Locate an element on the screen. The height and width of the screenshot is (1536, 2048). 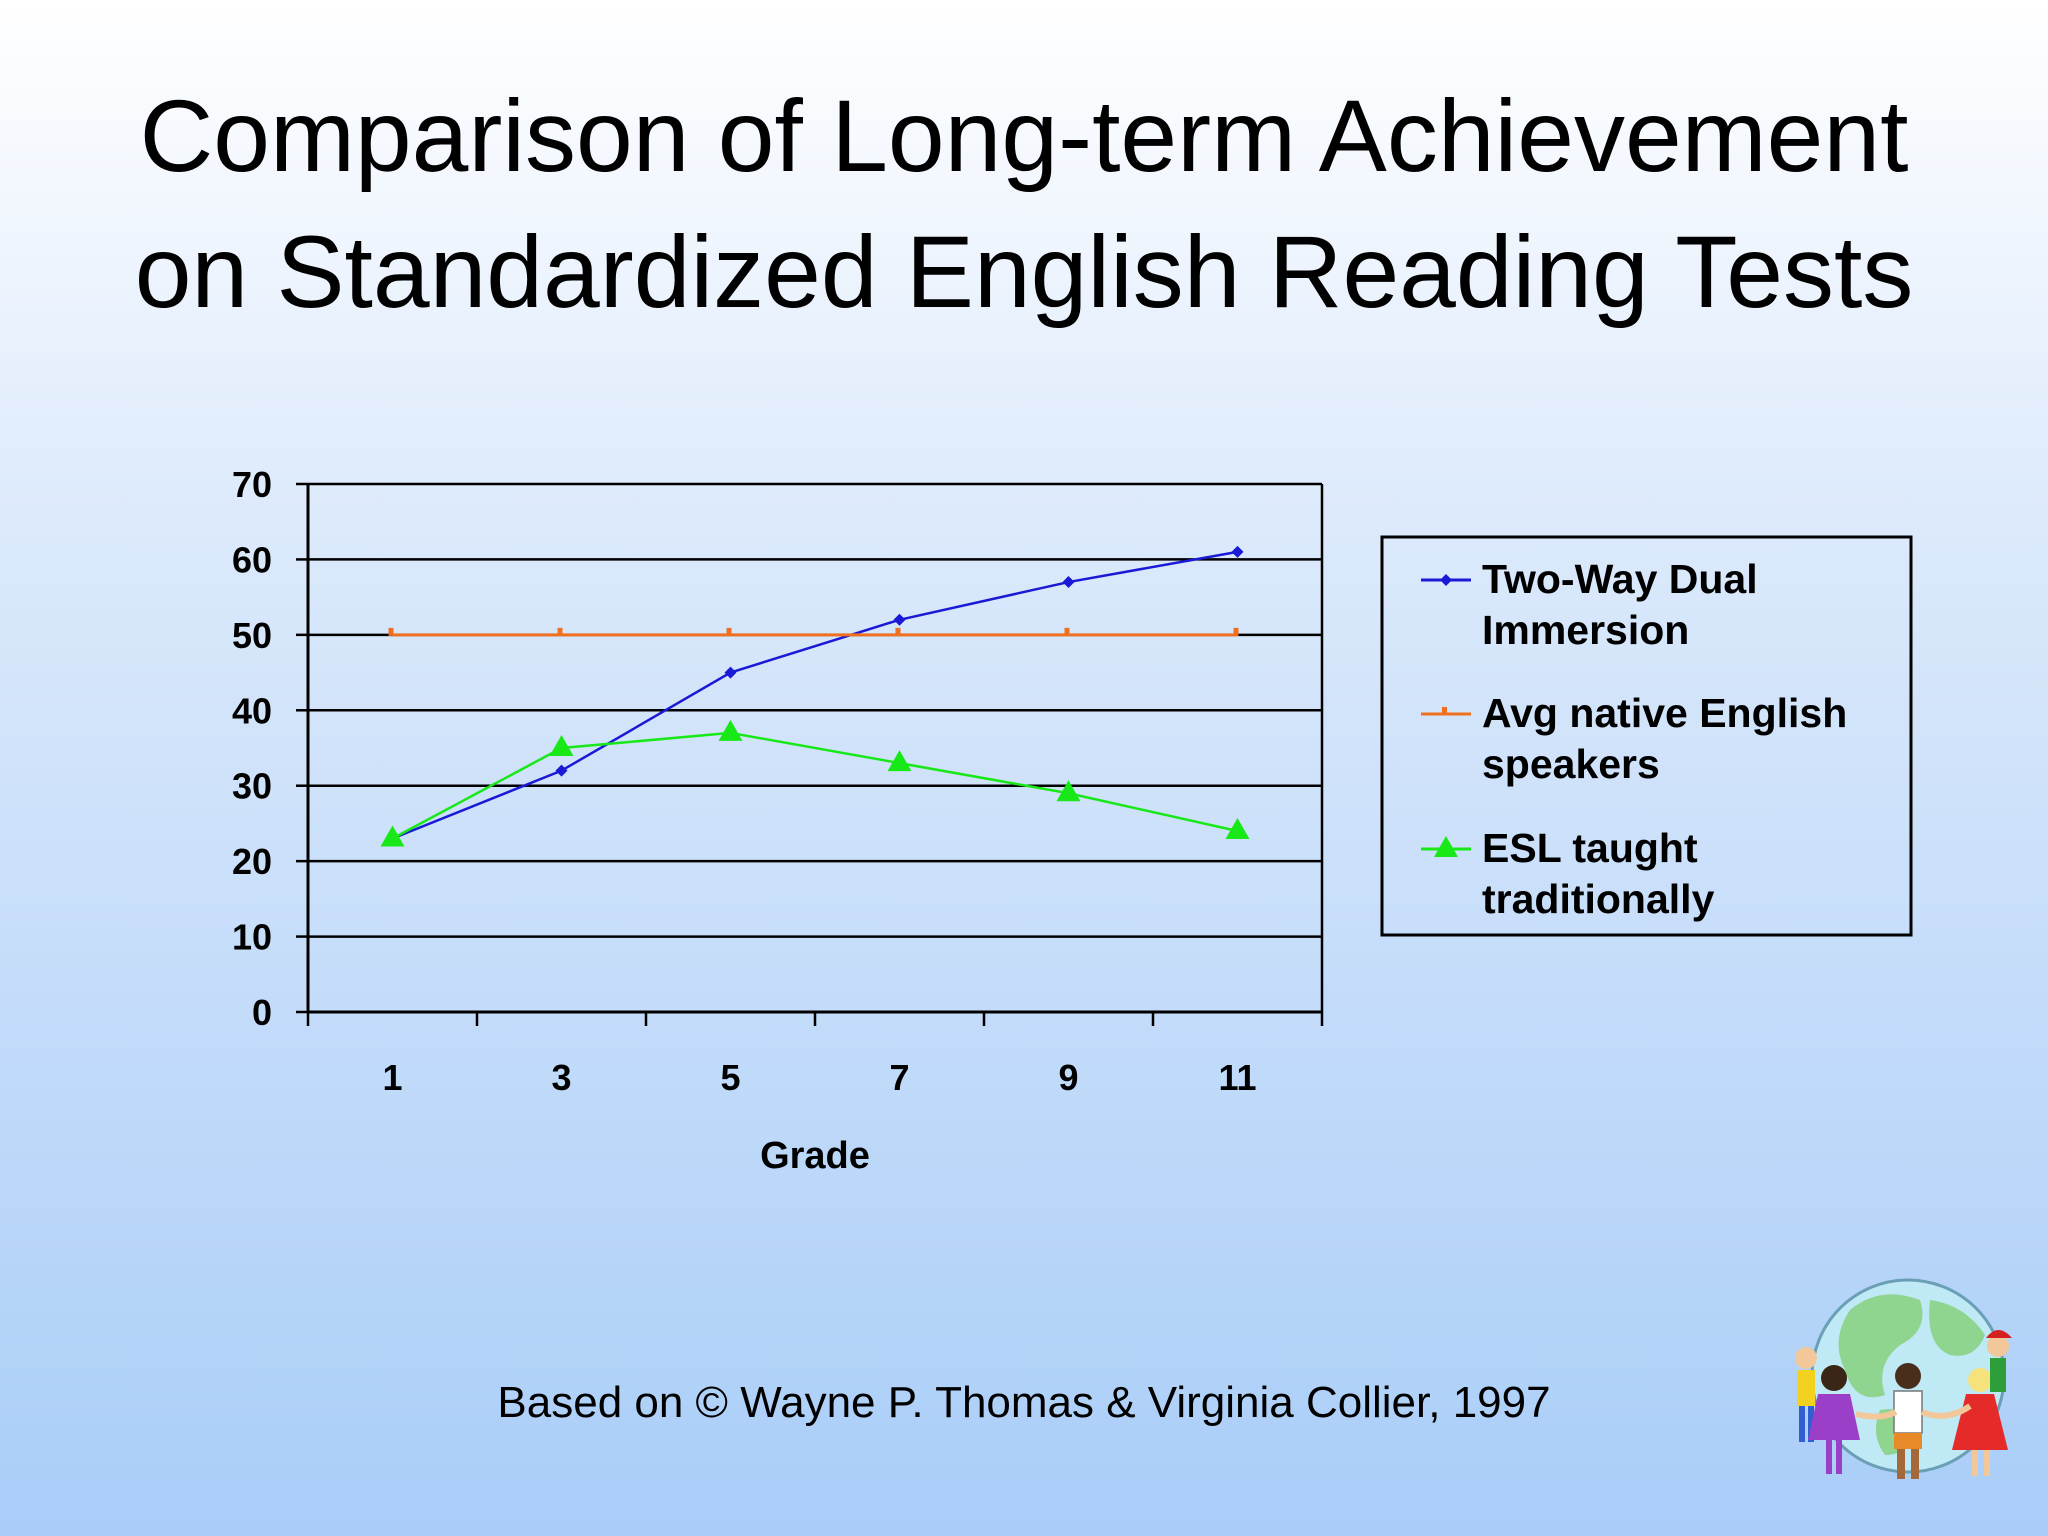
legend-label: Two-Way Dual Immersion is located at coordinates (1620, 604).